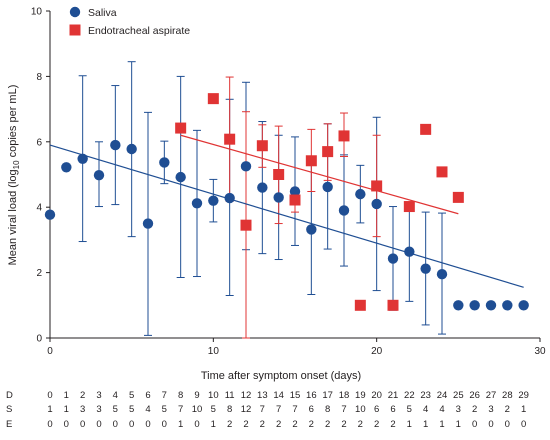 The height and width of the screenshot is (440, 550). I want to click on x-tick-label: 20, so click(377, 351).